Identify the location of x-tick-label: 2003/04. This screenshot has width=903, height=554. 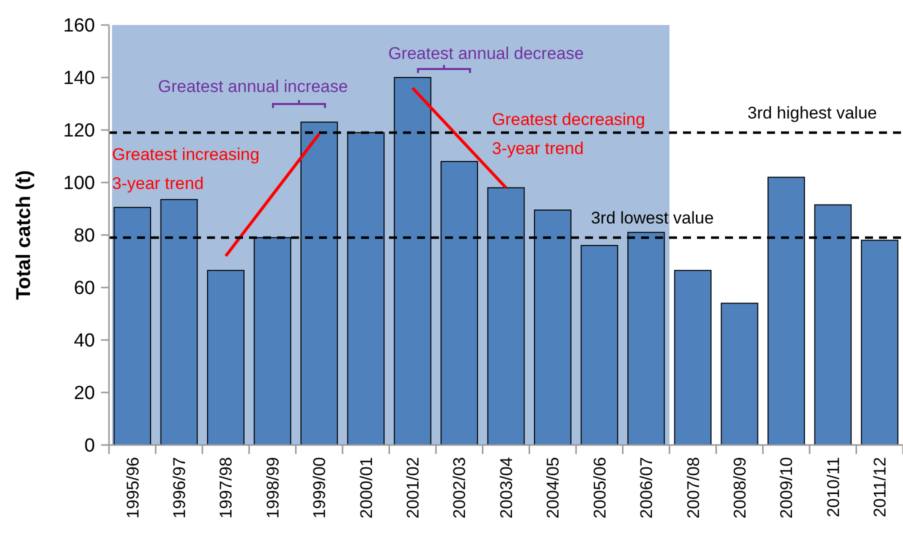
(506, 487).